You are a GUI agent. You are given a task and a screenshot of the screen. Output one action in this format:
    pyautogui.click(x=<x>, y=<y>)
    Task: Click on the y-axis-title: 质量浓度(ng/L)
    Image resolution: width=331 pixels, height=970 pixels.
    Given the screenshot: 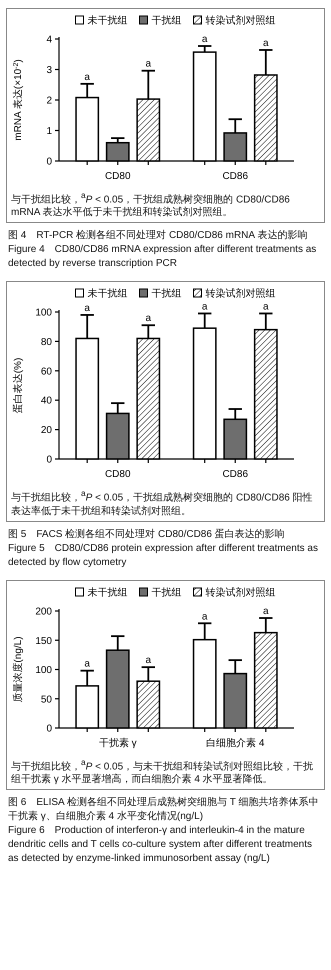 What is the action you would take?
    pyautogui.click(x=18, y=669)
    